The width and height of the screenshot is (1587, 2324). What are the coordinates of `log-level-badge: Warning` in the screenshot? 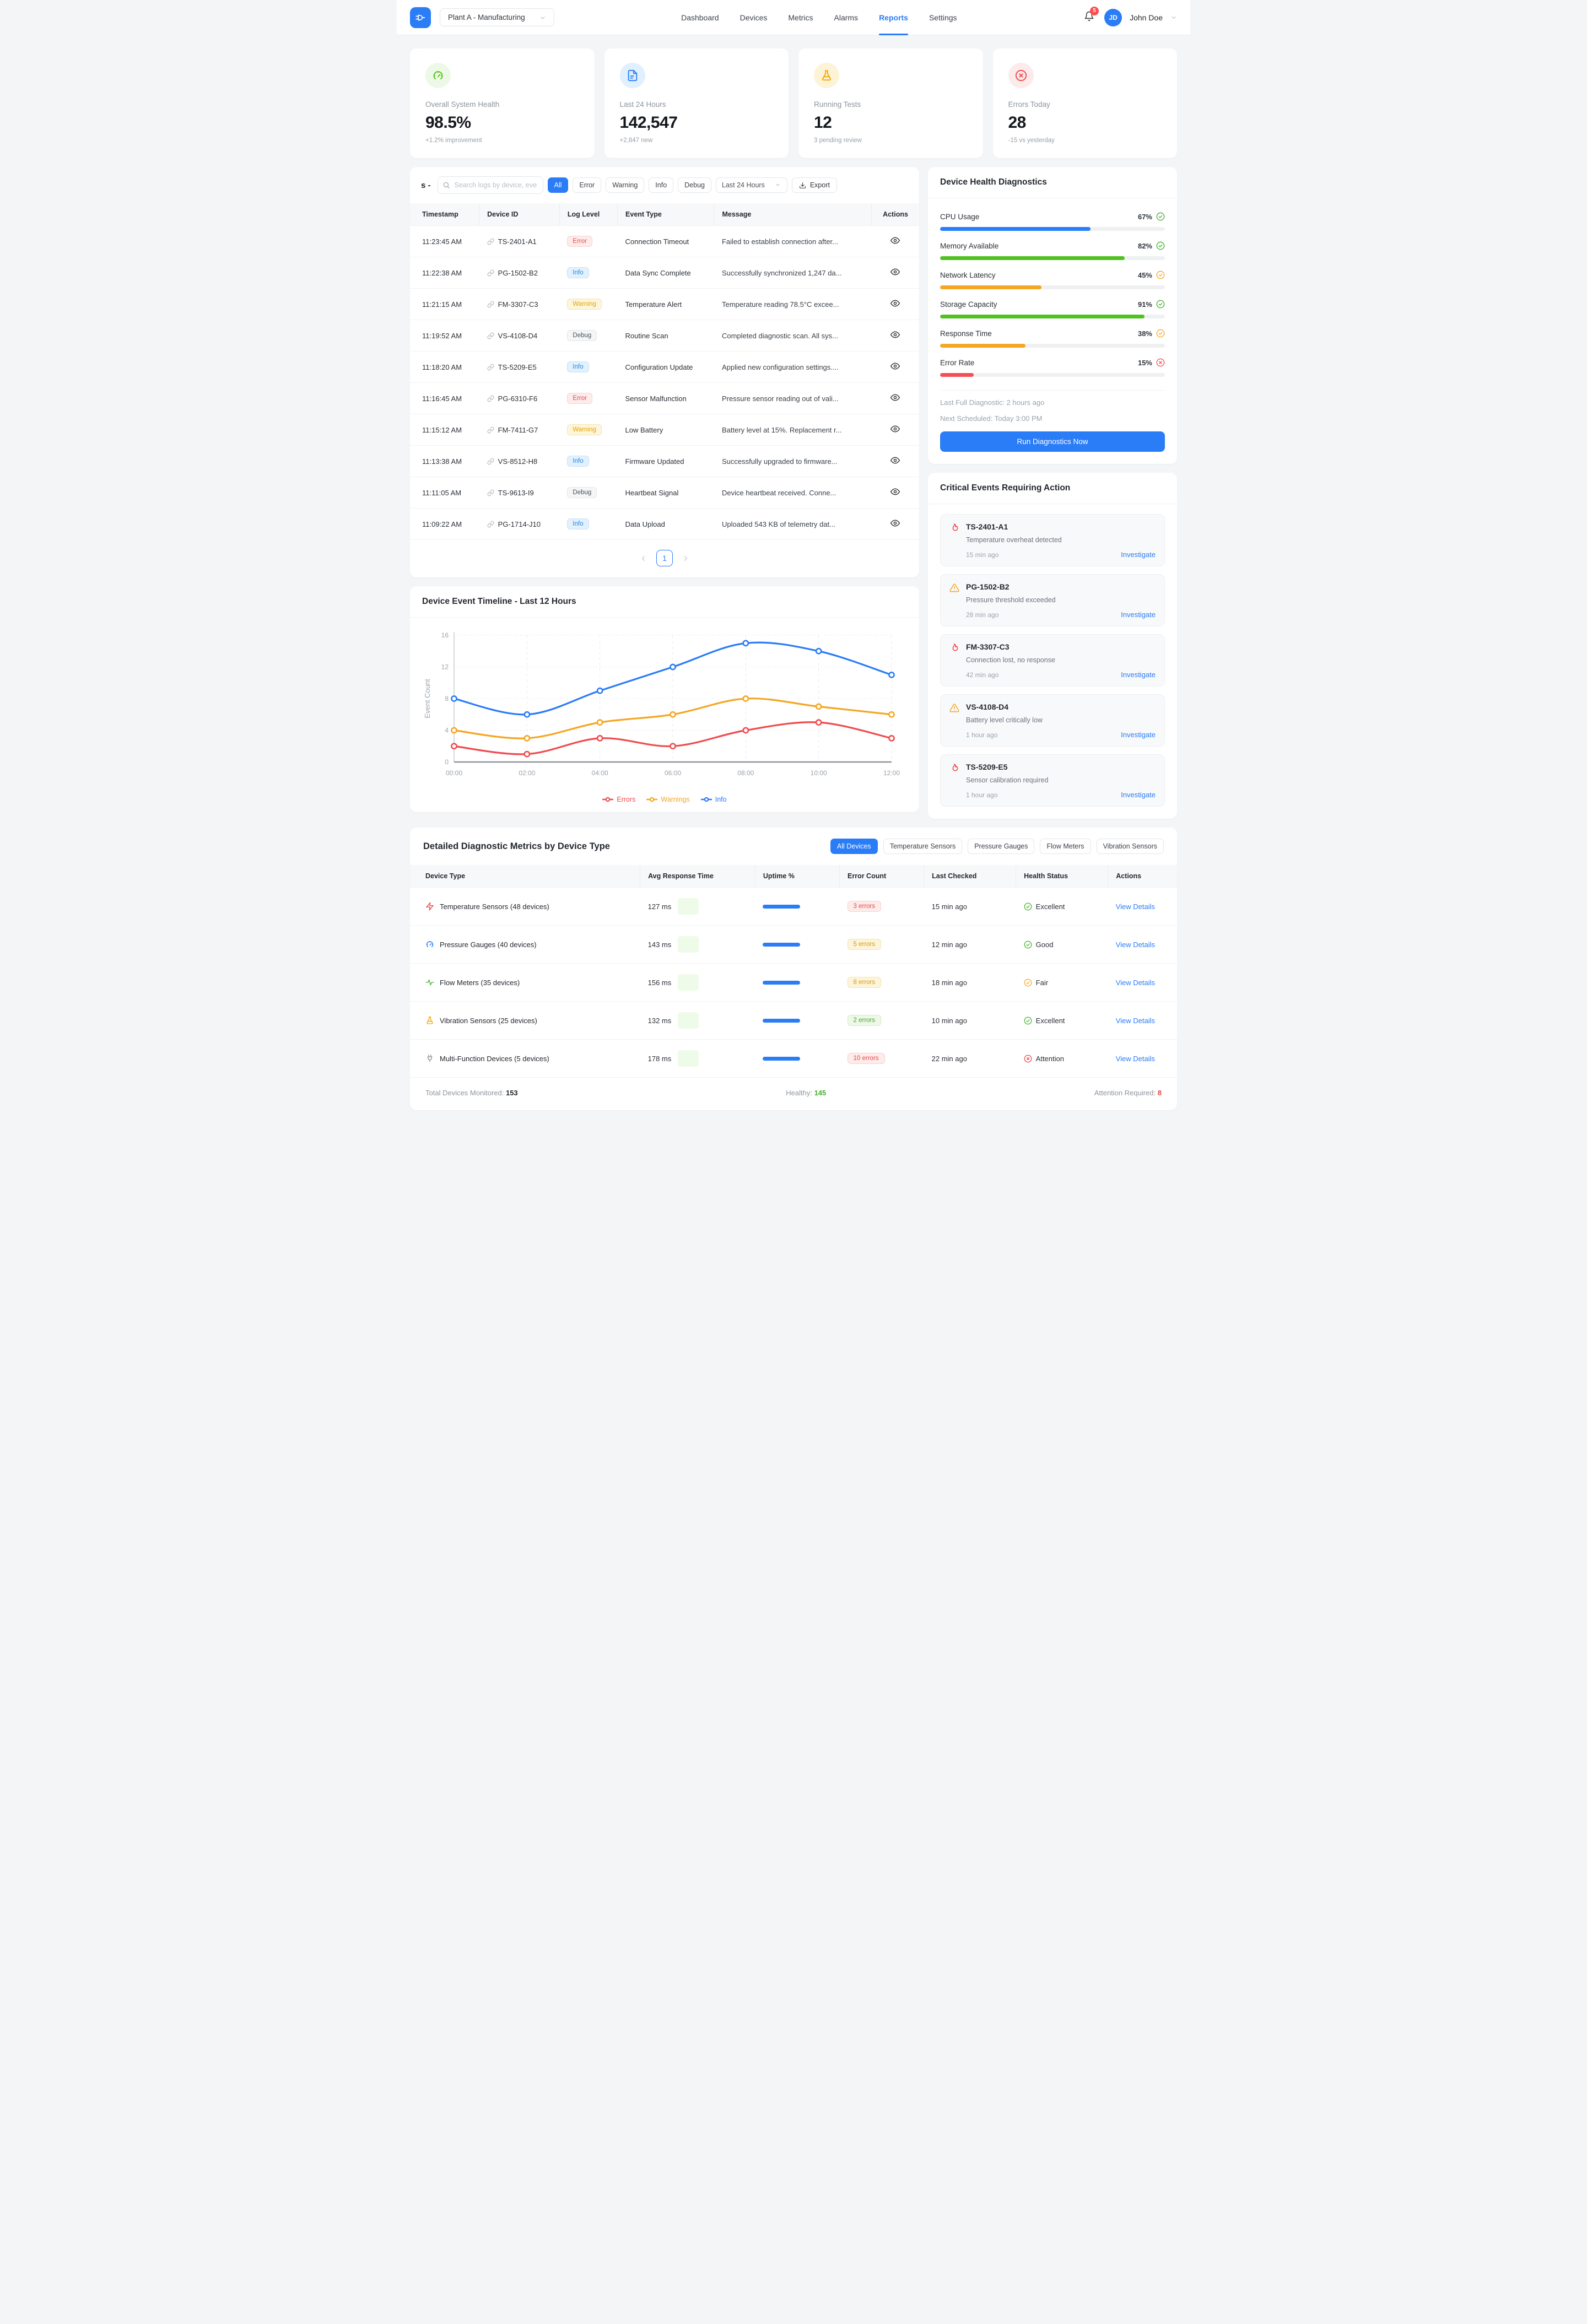 It's located at (584, 429).